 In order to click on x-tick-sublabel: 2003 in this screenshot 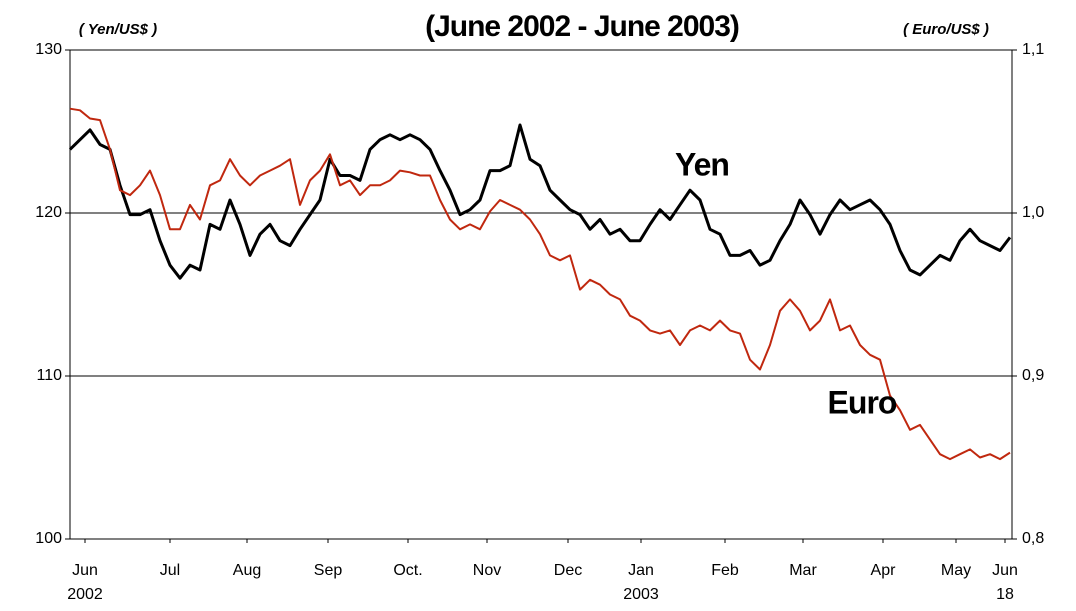, I will do `click(641, 594)`.